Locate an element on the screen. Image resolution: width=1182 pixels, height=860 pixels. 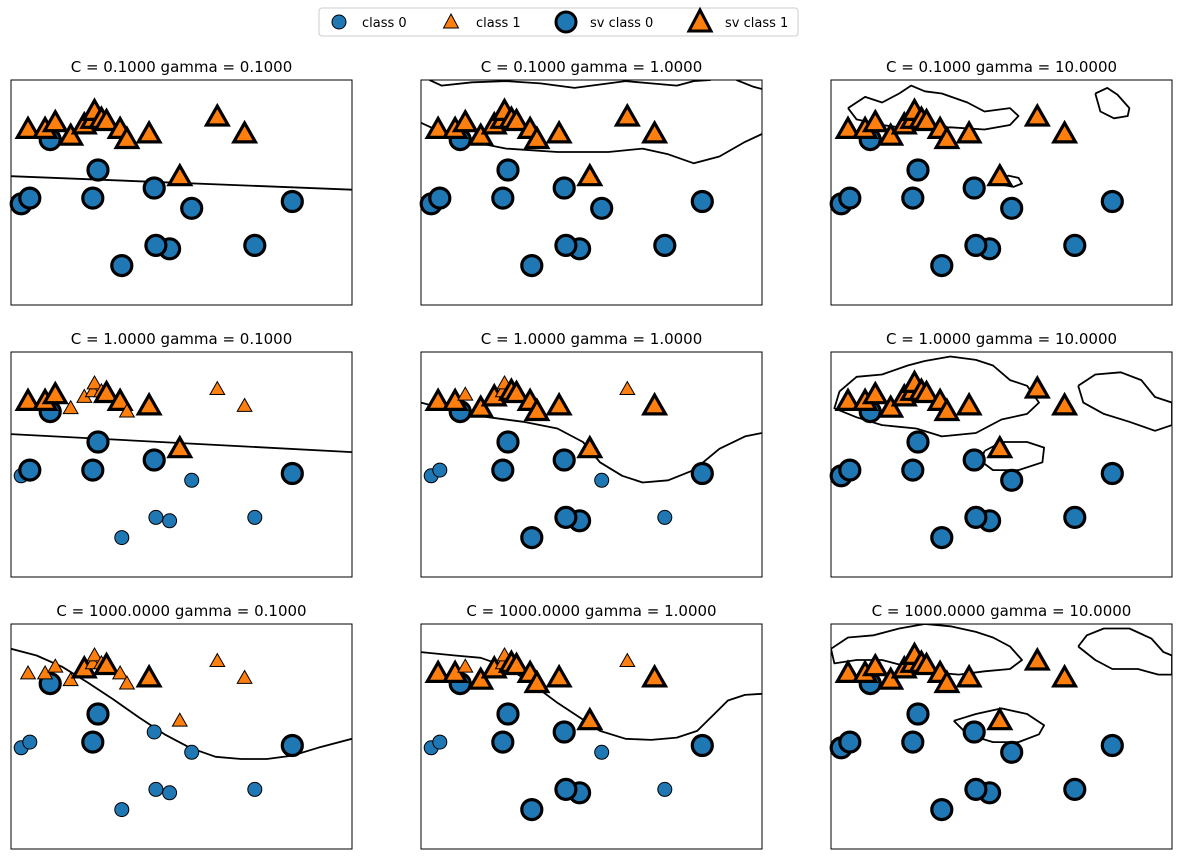
subplot-5: C = 1.0000 gamma = 1.0000 is located at coordinates (591, 454).